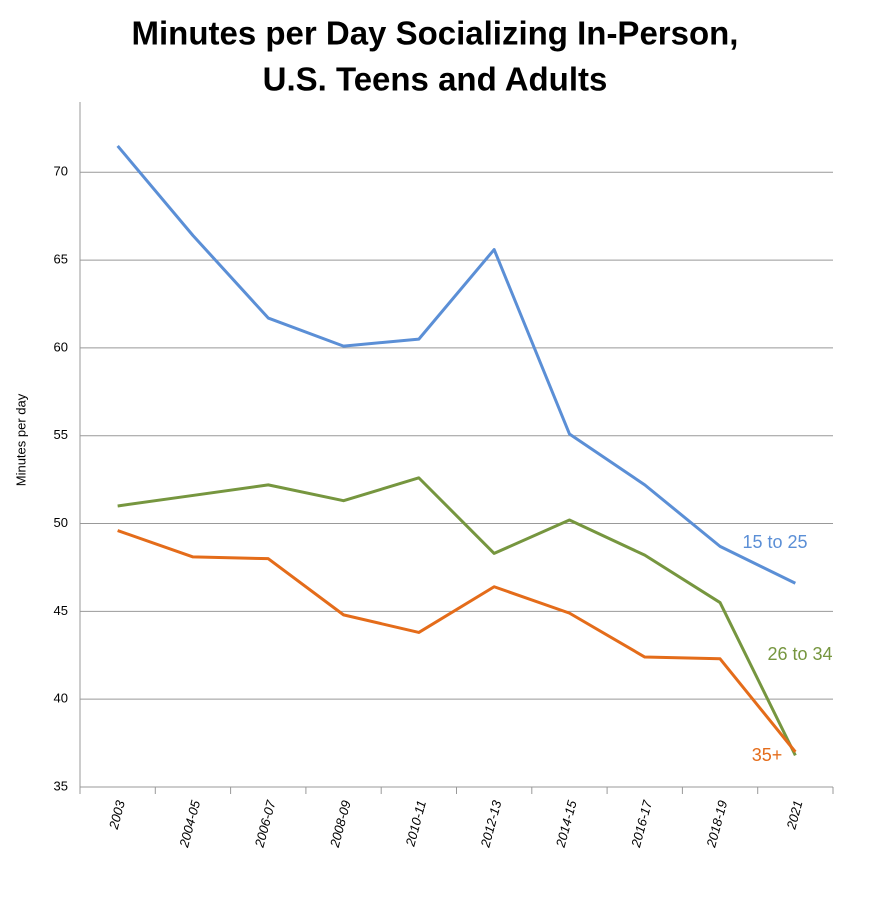 Image resolution: width=882 pixels, height=910 pixels. I want to click on x-tick-label: 2004-05, so click(189, 824).